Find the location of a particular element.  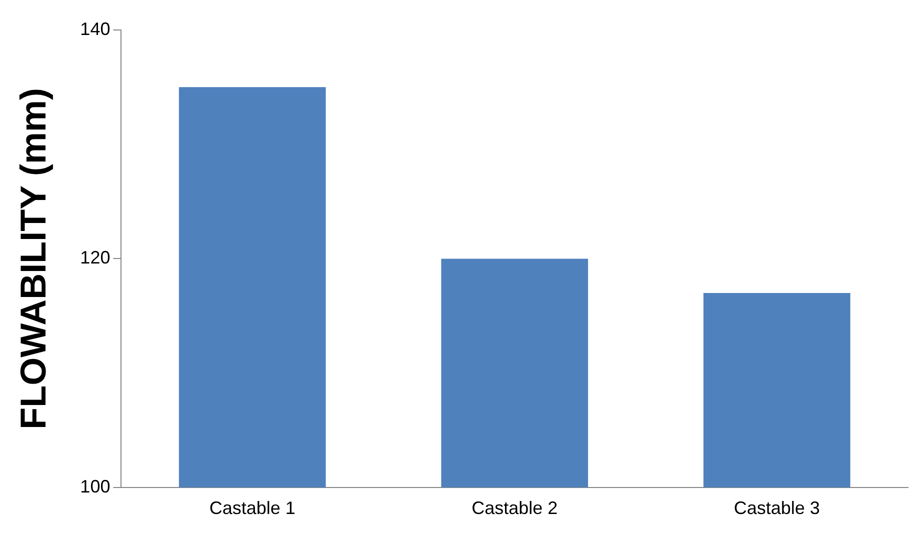

x-tick-label: Castable 3 is located at coordinates (777, 508).